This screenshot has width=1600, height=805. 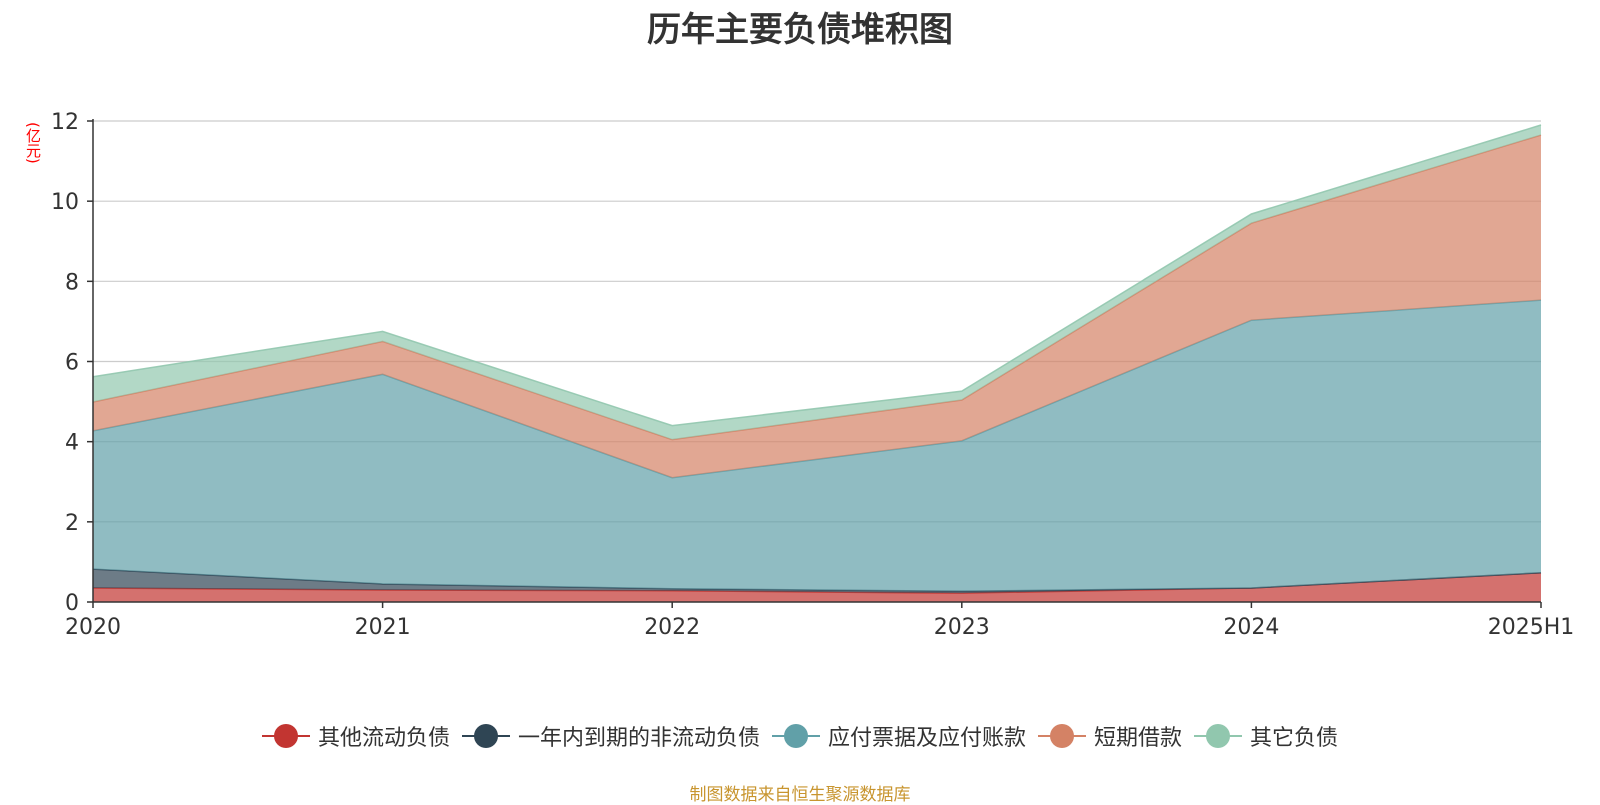 What do you see at coordinates (383, 627) in the screenshot?
I see `x-tick-label: 2021` at bounding box center [383, 627].